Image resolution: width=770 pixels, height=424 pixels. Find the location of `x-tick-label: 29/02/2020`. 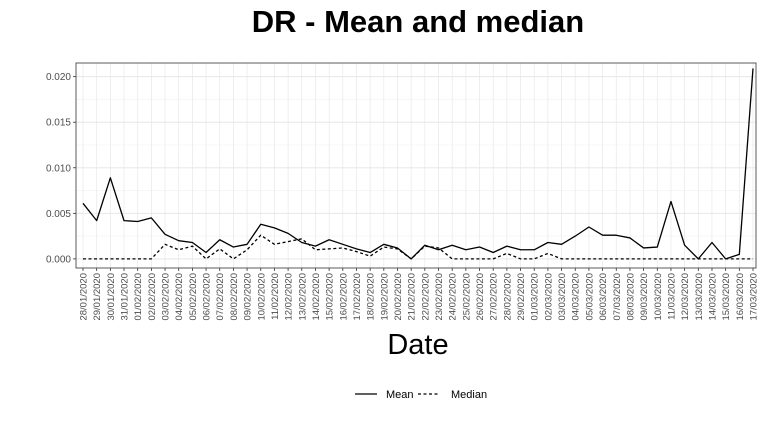

x-tick-label: 29/02/2020 is located at coordinates (521, 297).